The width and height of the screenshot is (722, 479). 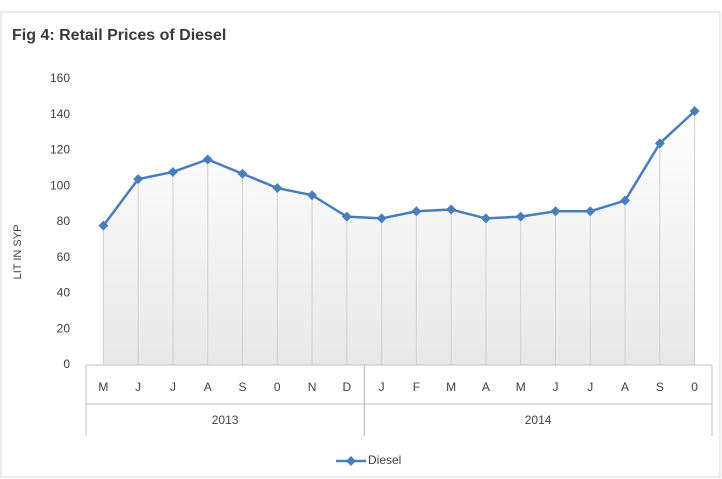 What do you see at coordinates (60, 78) in the screenshot?
I see `y-tick-label: 160` at bounding box center [60, 78].